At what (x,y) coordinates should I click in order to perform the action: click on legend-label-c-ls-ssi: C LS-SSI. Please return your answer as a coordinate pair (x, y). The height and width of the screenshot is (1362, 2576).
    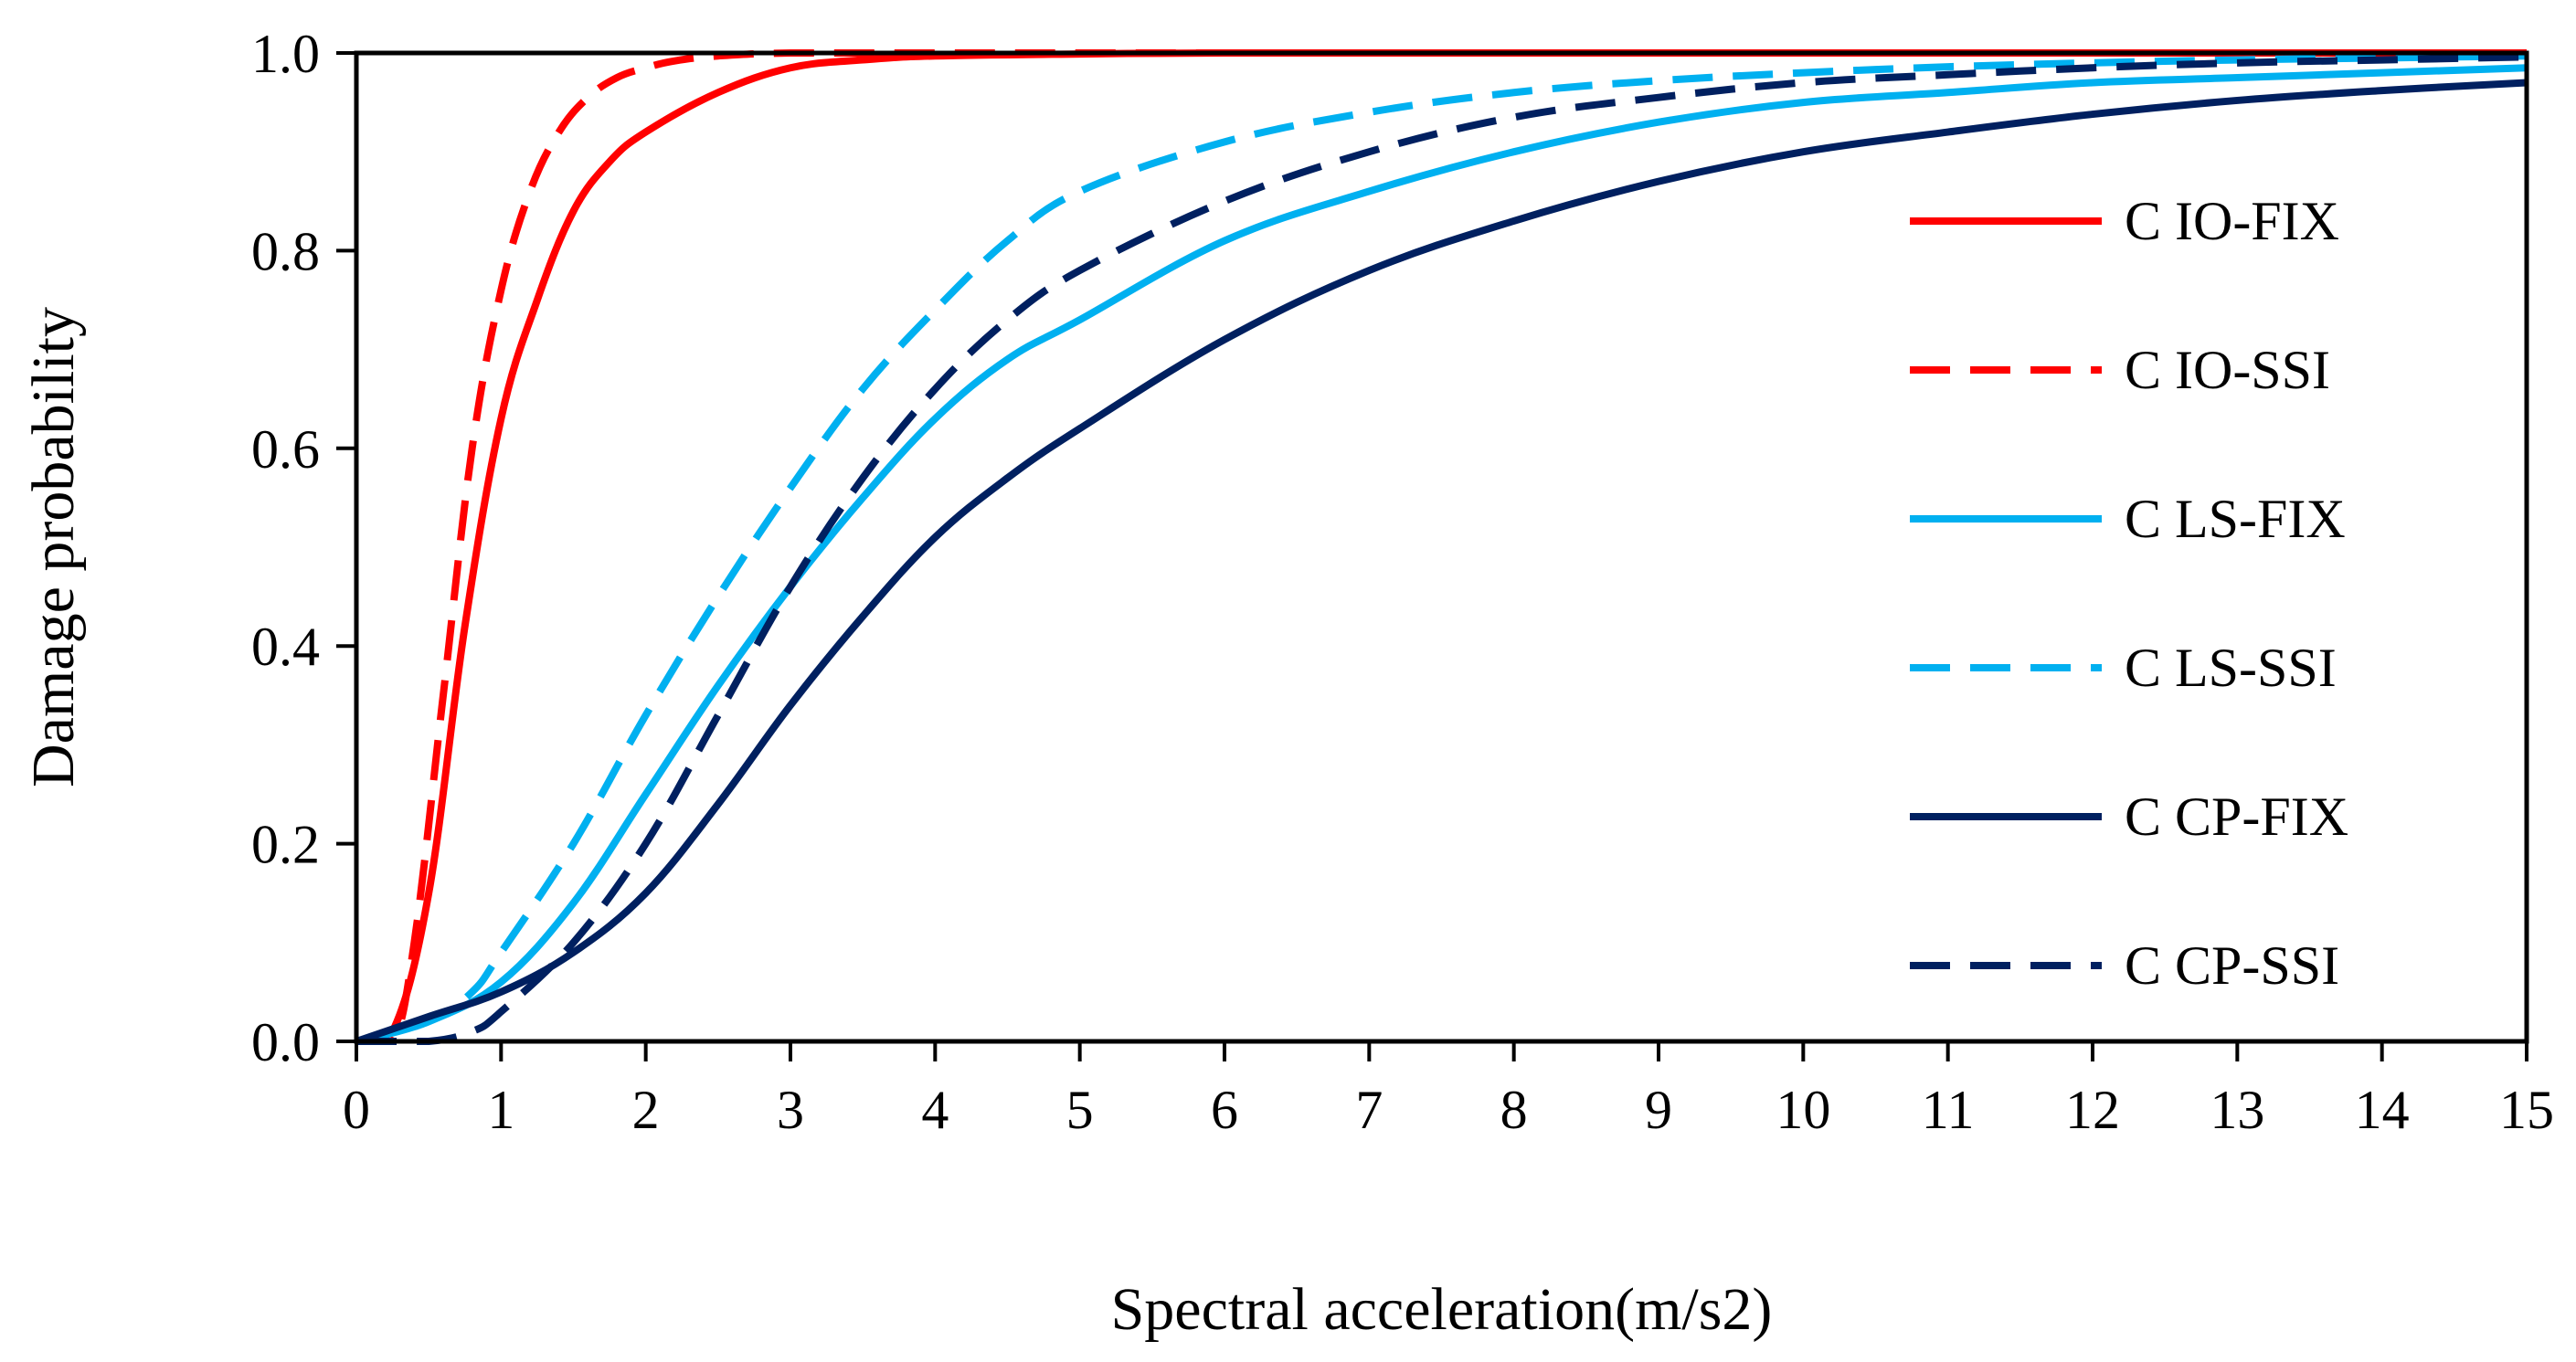
    Looking at the image, I should click on (2231, 668).